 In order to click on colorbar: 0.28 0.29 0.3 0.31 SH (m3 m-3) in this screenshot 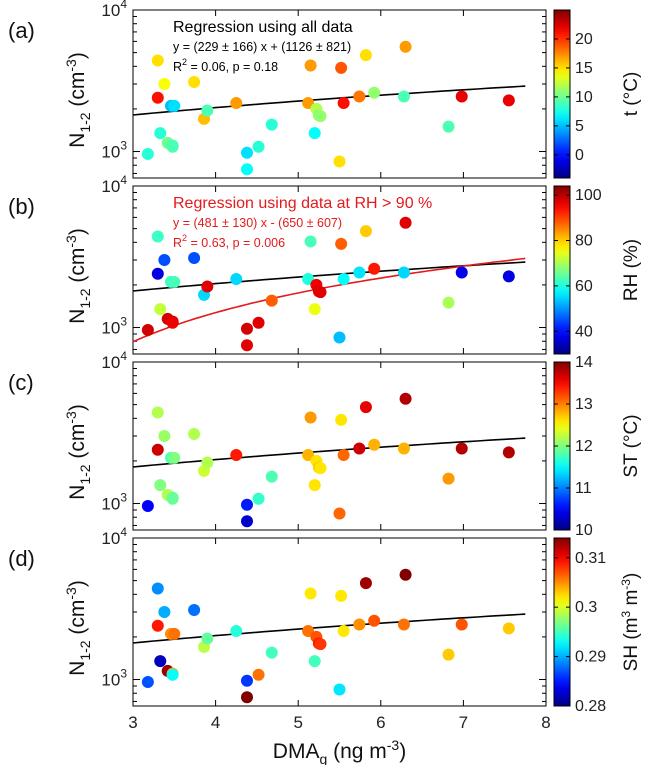, I will do `click(597, 626)`.